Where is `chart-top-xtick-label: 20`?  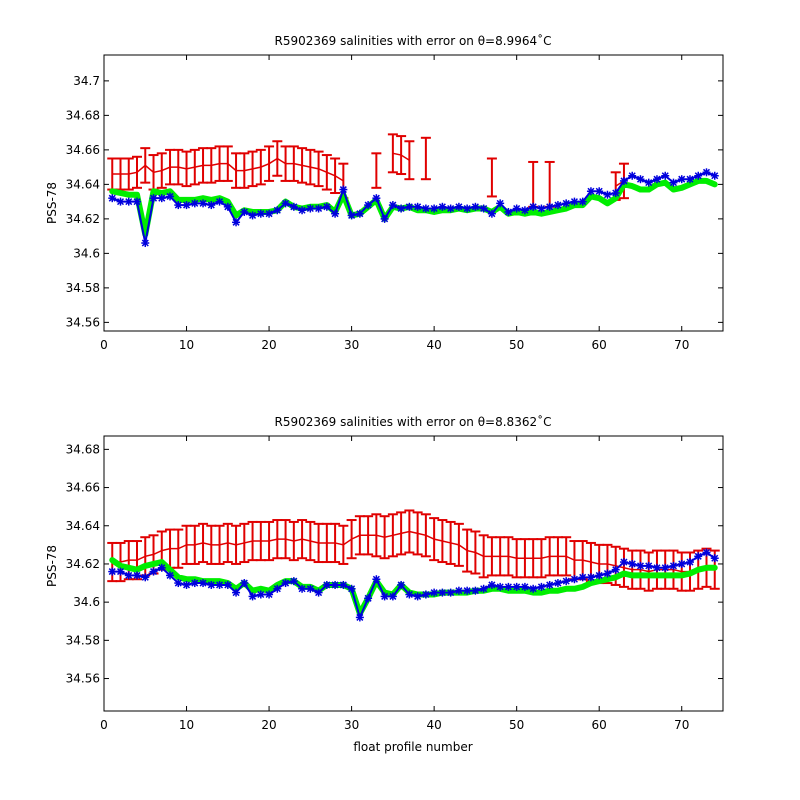
chart-top-xtick-label: 20 is located at coordinates (268, 345).